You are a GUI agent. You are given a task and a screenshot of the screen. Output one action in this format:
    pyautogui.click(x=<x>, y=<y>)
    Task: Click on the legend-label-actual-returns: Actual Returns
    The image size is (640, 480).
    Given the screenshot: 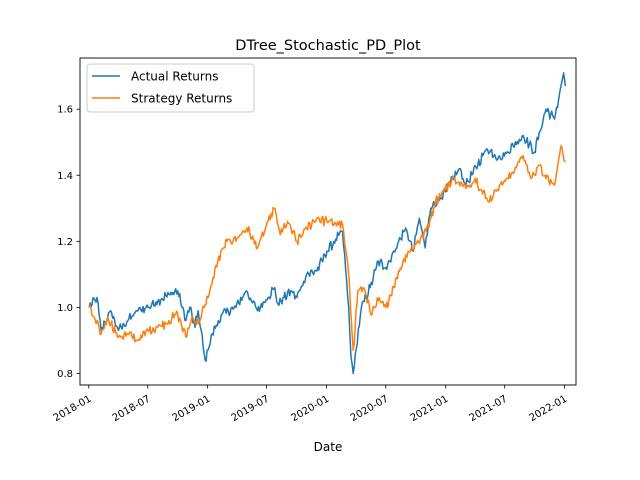 What is the action you would take?
    pyautogui.click(x=174, y=77)
    